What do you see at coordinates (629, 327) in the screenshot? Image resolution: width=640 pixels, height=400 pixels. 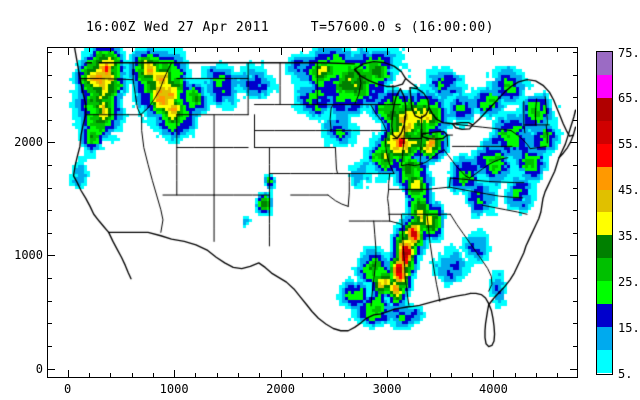 I see `colorbar-tick-label: 15.` at bounding box center [629, 327].